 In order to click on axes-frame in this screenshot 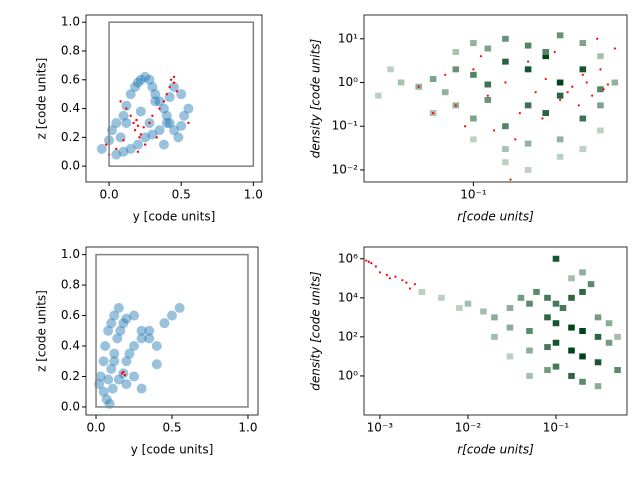, I will do `click(495, 331)`.